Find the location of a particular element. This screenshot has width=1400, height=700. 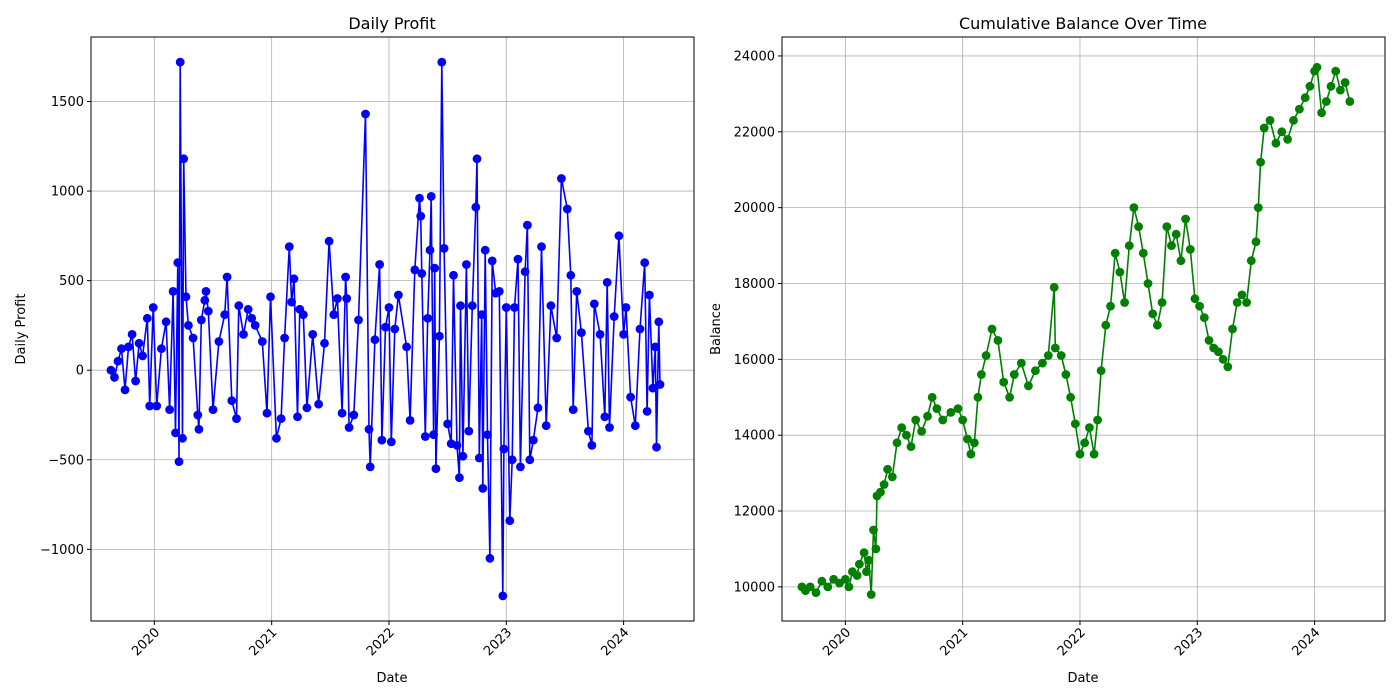

y-tick-label: 22000 is located at coordinates (754, 132).